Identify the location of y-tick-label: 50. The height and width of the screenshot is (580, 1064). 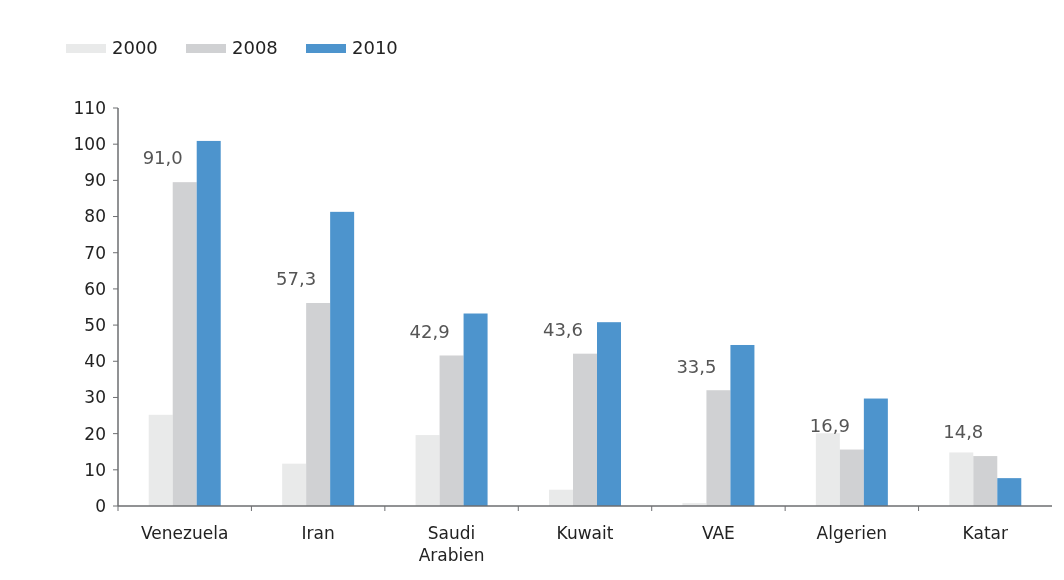
(95, 325).